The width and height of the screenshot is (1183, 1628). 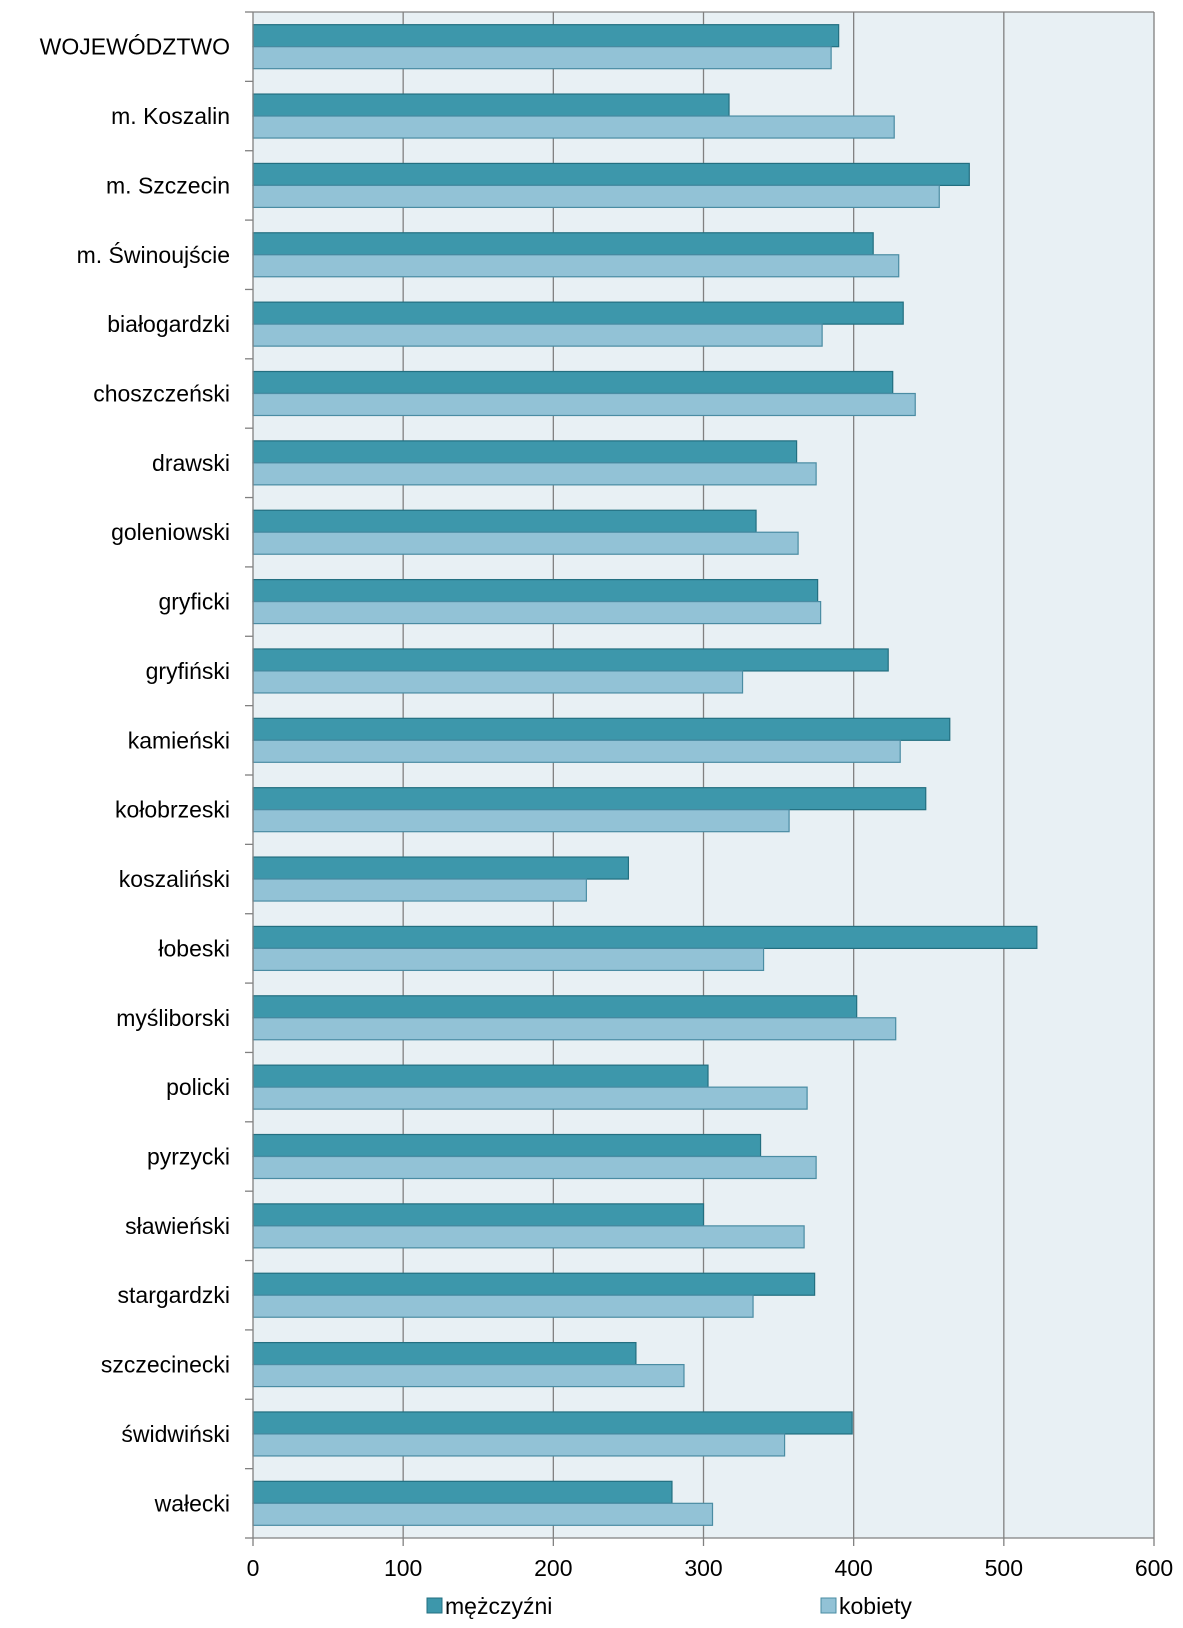 What do you see at coordinates (174, 1295) in the screenshot?
I see `category-label: stargardzki` at bounding box center [174, 1295].